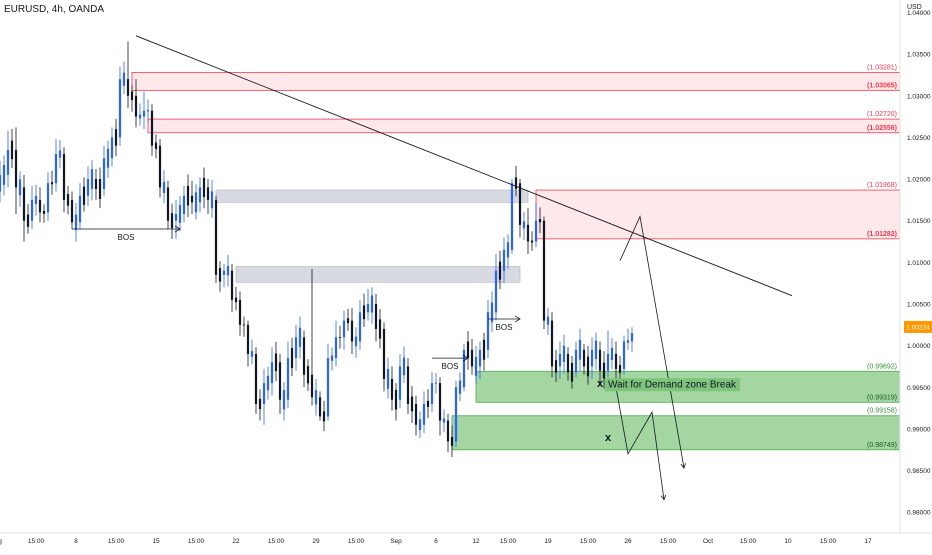 Image resolution: width=932 pixels, height=555 pixels. Describe the element at coordinates (640, 443) in the screenshot. I see `projection-path` at that location.